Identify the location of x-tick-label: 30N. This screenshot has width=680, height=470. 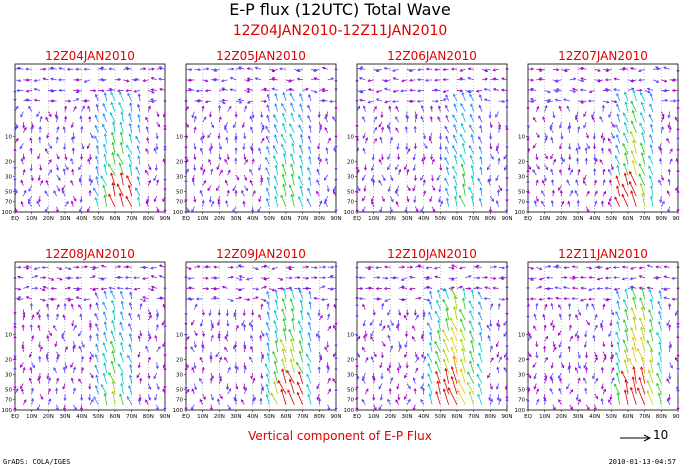
(577, 417).